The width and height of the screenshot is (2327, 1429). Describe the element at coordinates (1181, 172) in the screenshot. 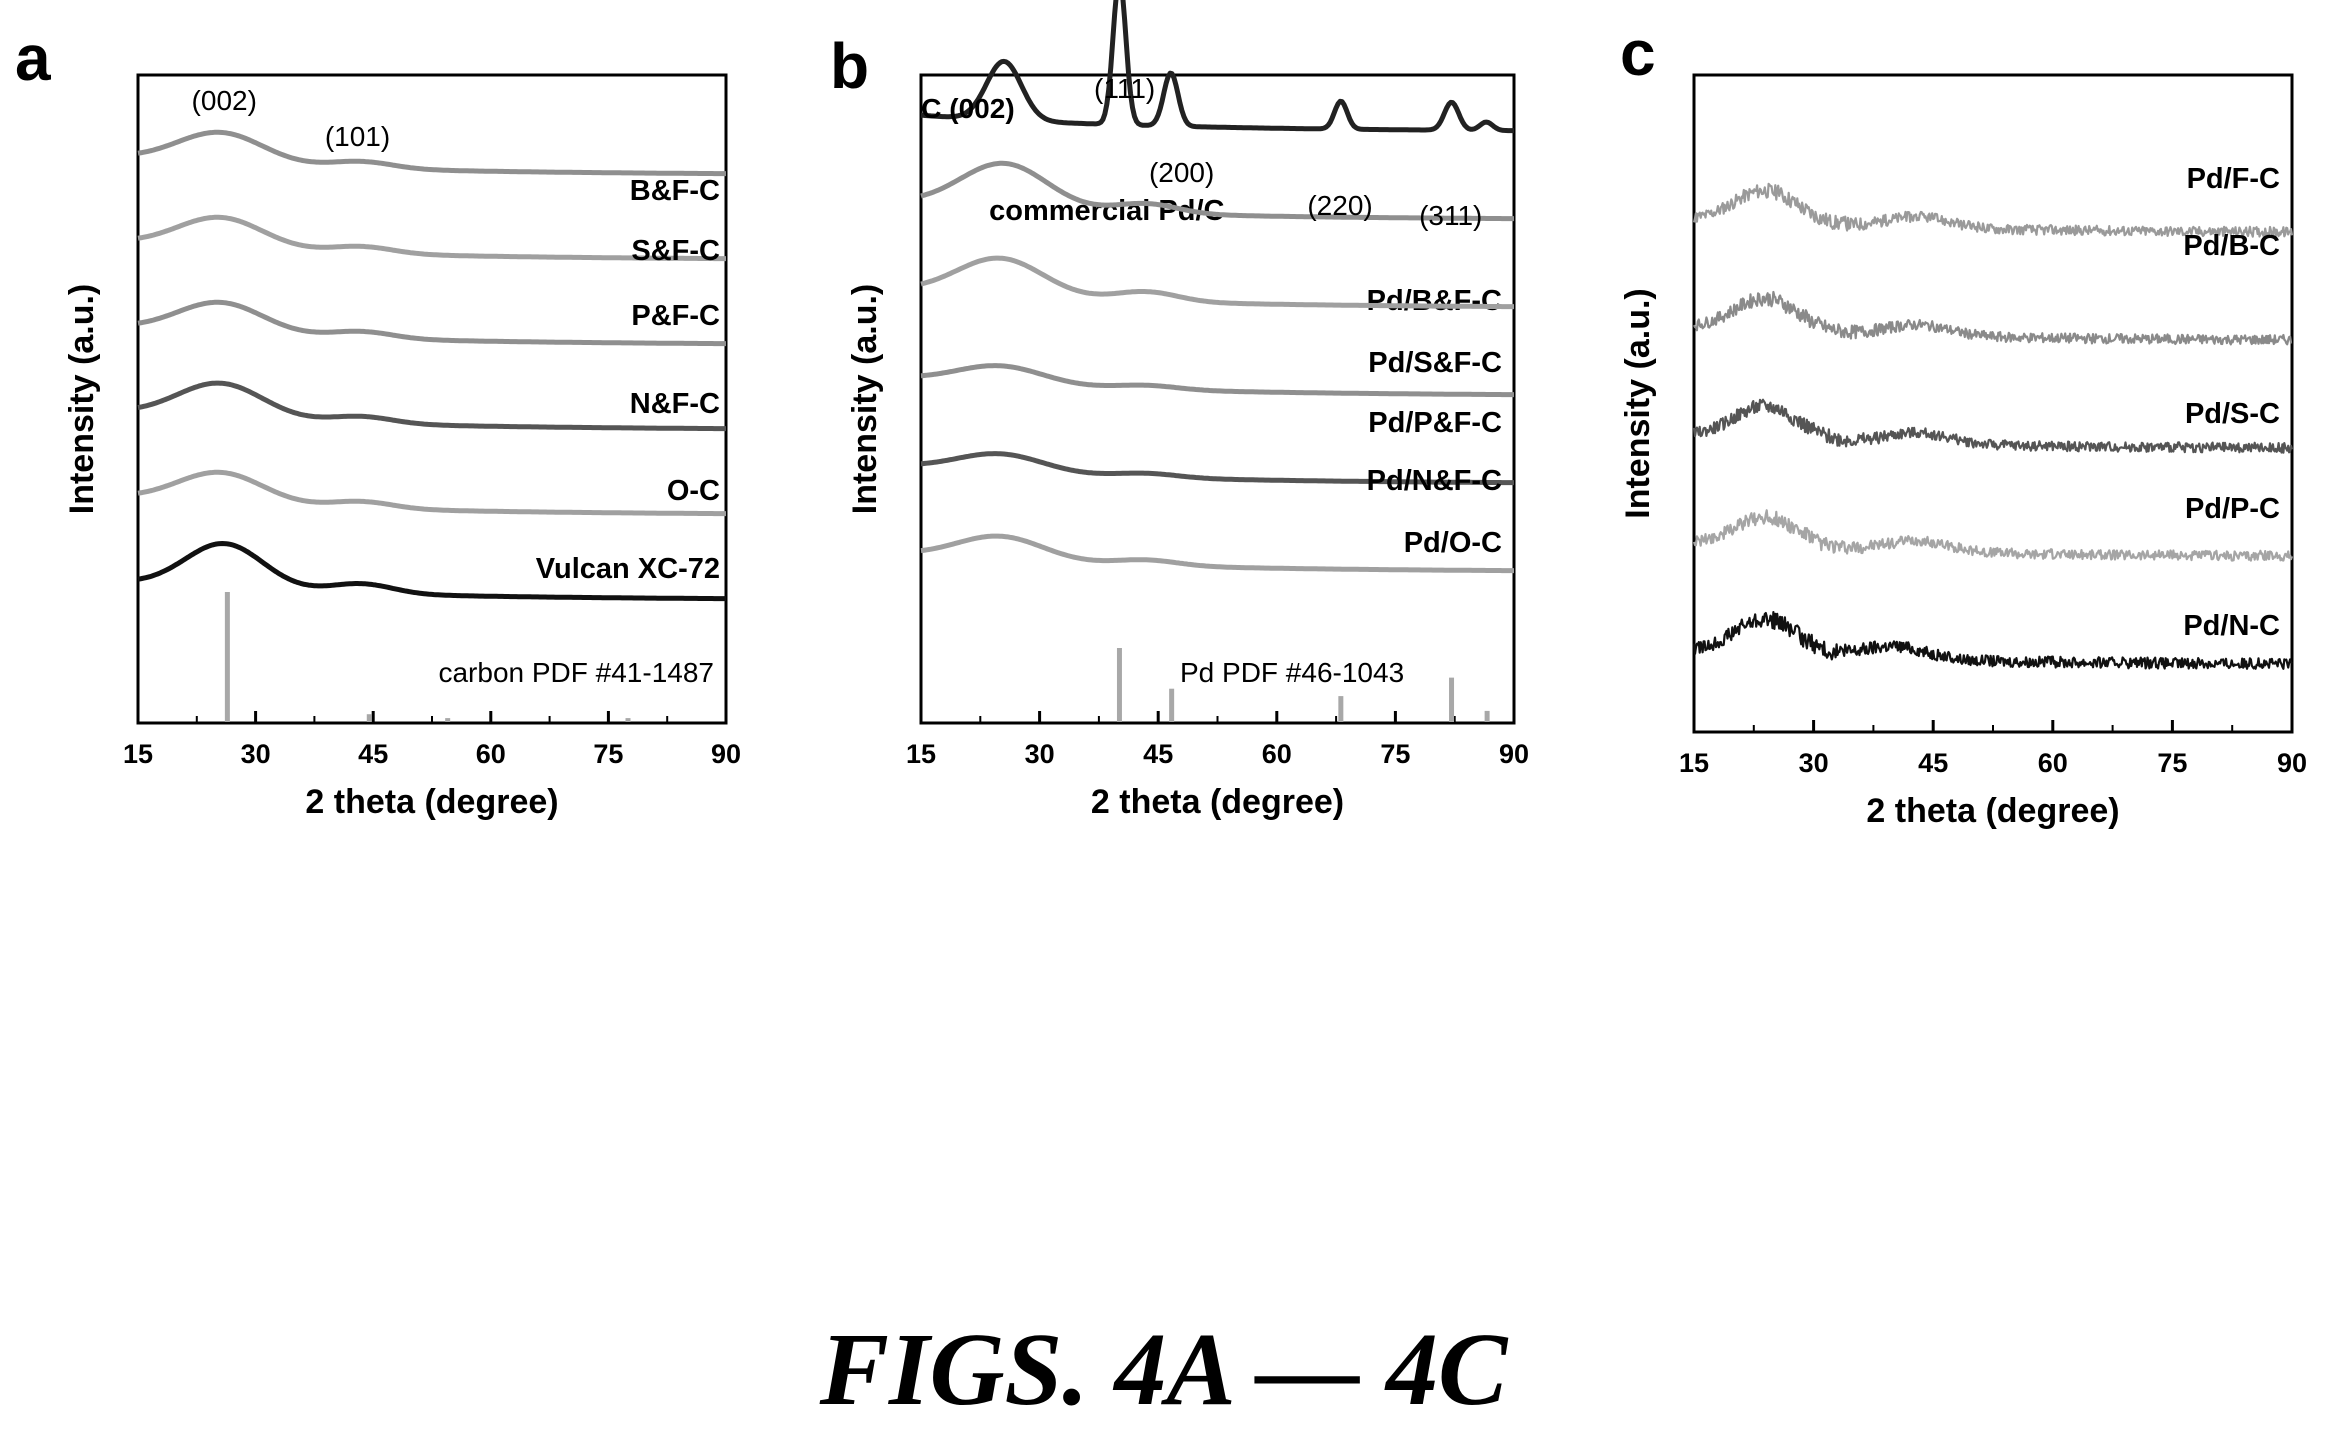

I see `peak-label: (200)` at that location.